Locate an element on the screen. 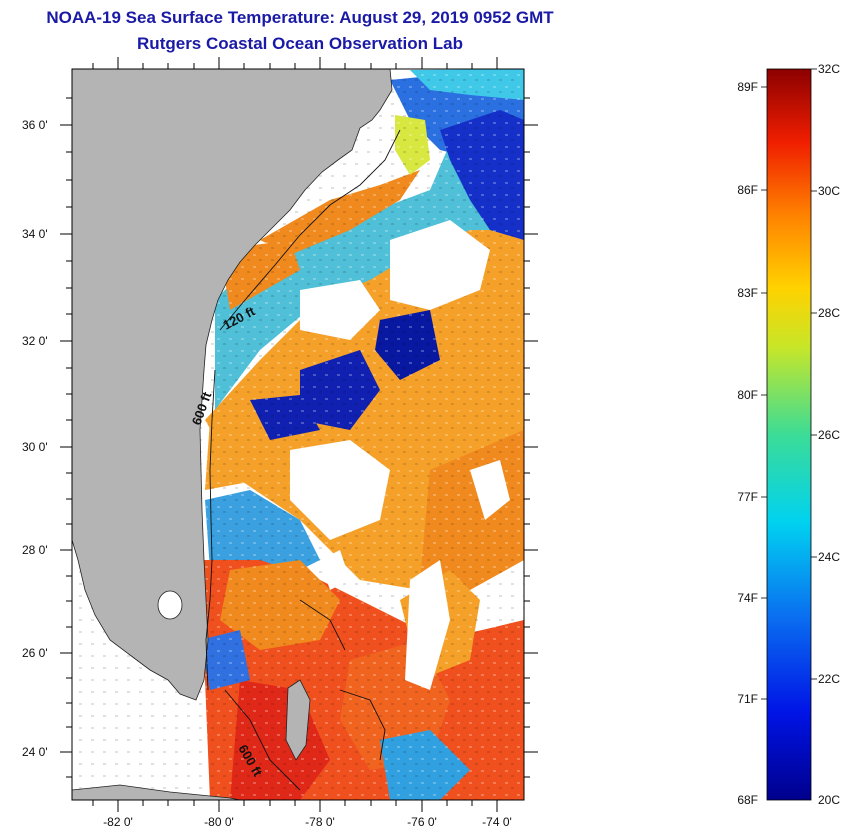 The height and width of the screenshot is (832, 849). lat-label: 26 0' is located at coordinates (35, 653).